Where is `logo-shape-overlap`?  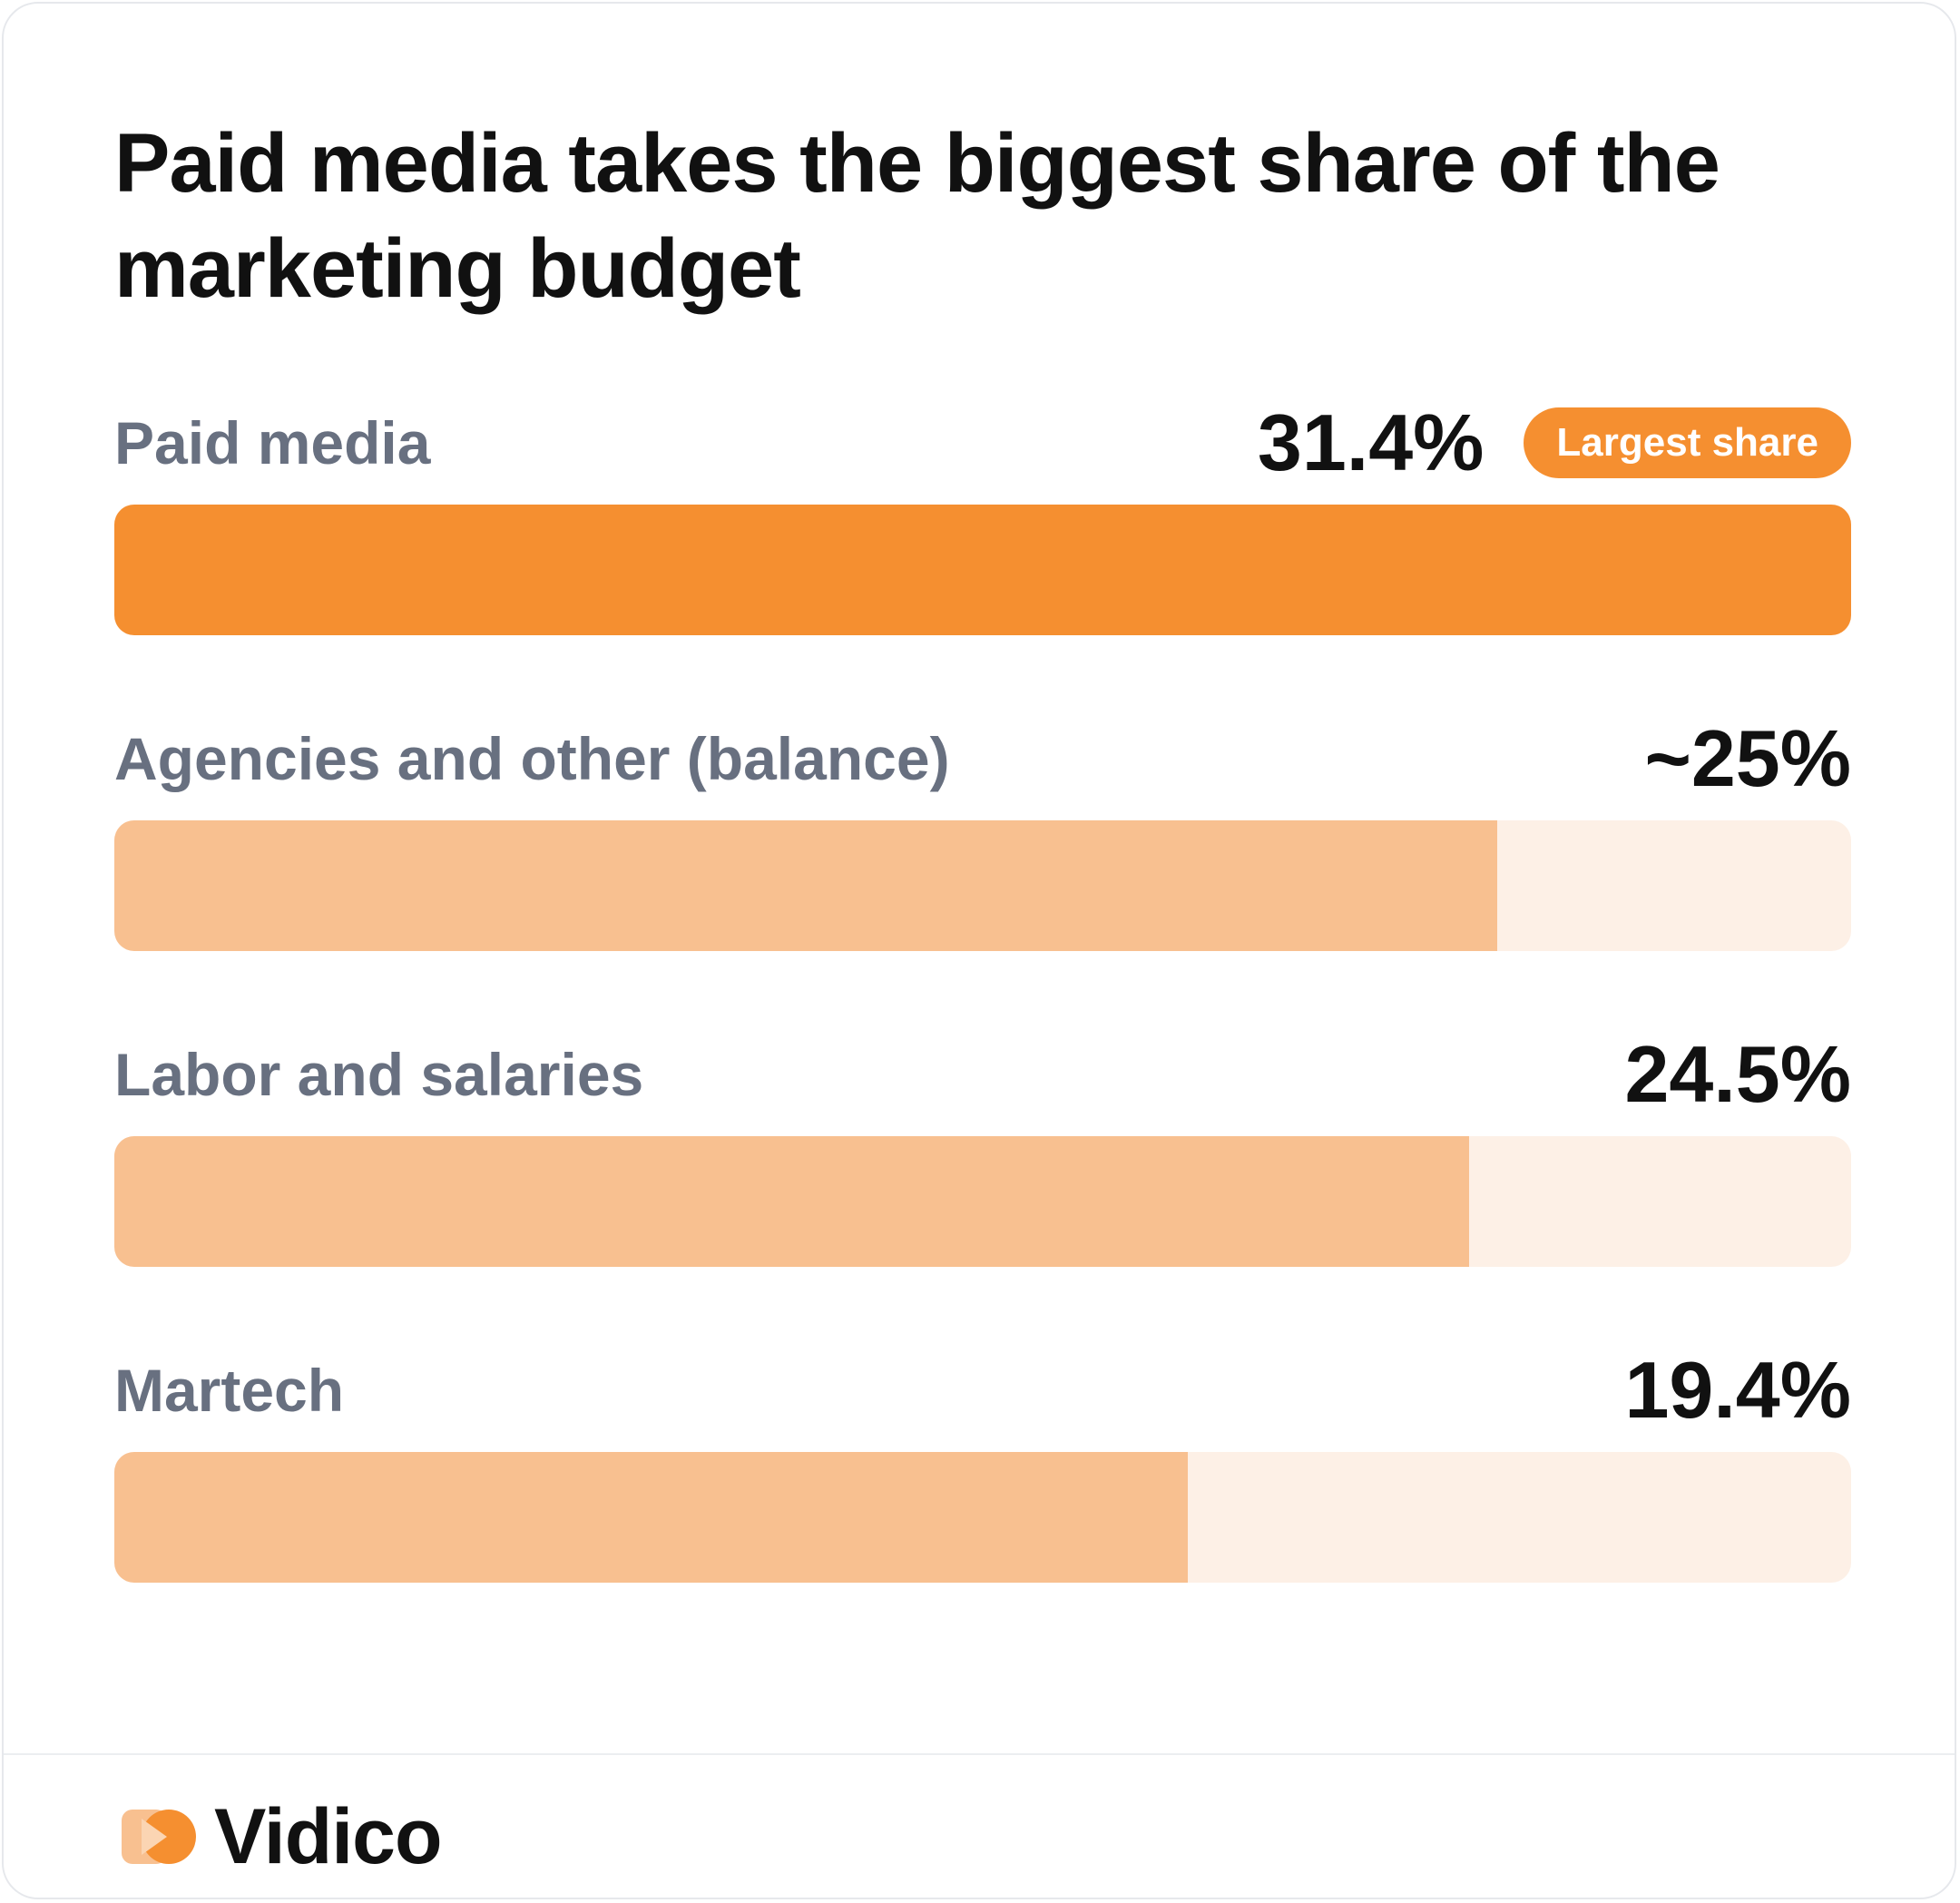
logo-shape-overlap is located at coordinates (154, 1837).